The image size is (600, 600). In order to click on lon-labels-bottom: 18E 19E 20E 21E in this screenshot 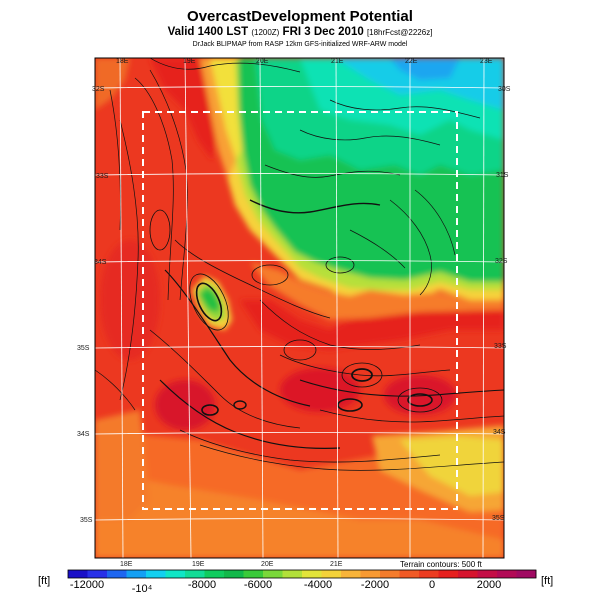, I will do `click(231, 564)`.